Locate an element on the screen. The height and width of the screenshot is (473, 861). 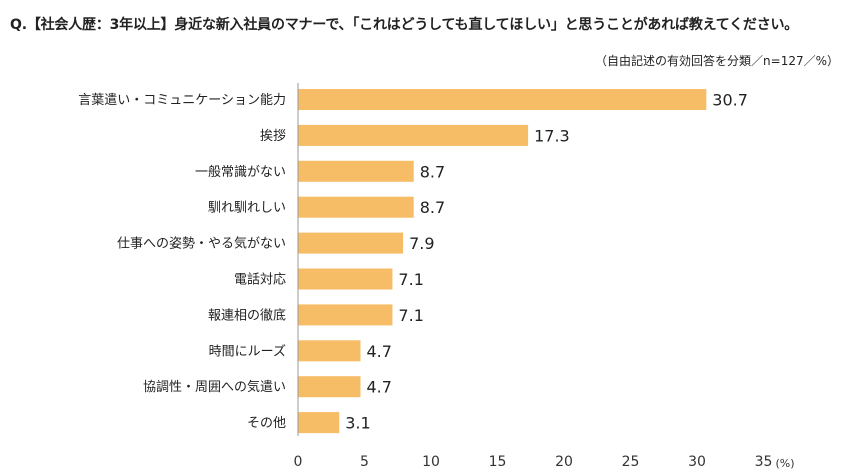
data-label: 17.3 is located at coordinates (552, 135).